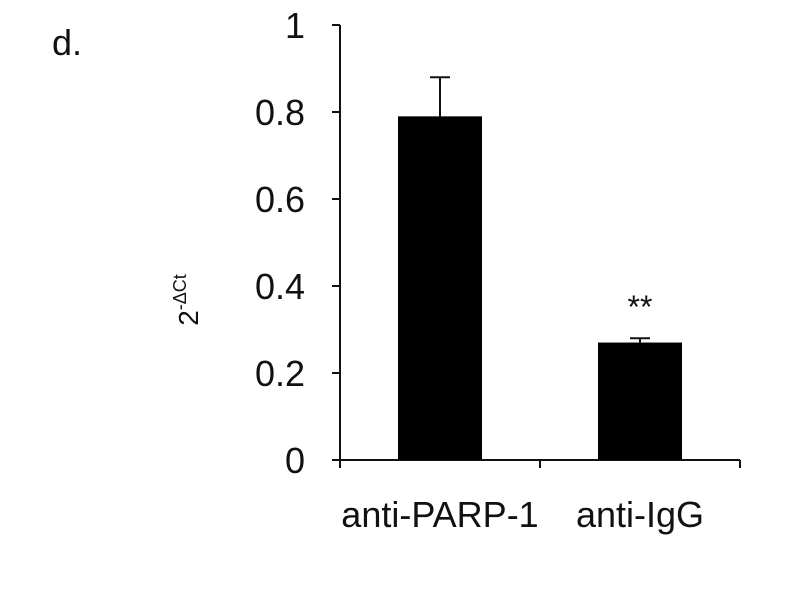 The width and height of the screenshot is (800, 600). What do you see at coordinates (280, 373) in the screenshot?
I see `y-tick-label: 0.2` at bounding box center [280, 373].